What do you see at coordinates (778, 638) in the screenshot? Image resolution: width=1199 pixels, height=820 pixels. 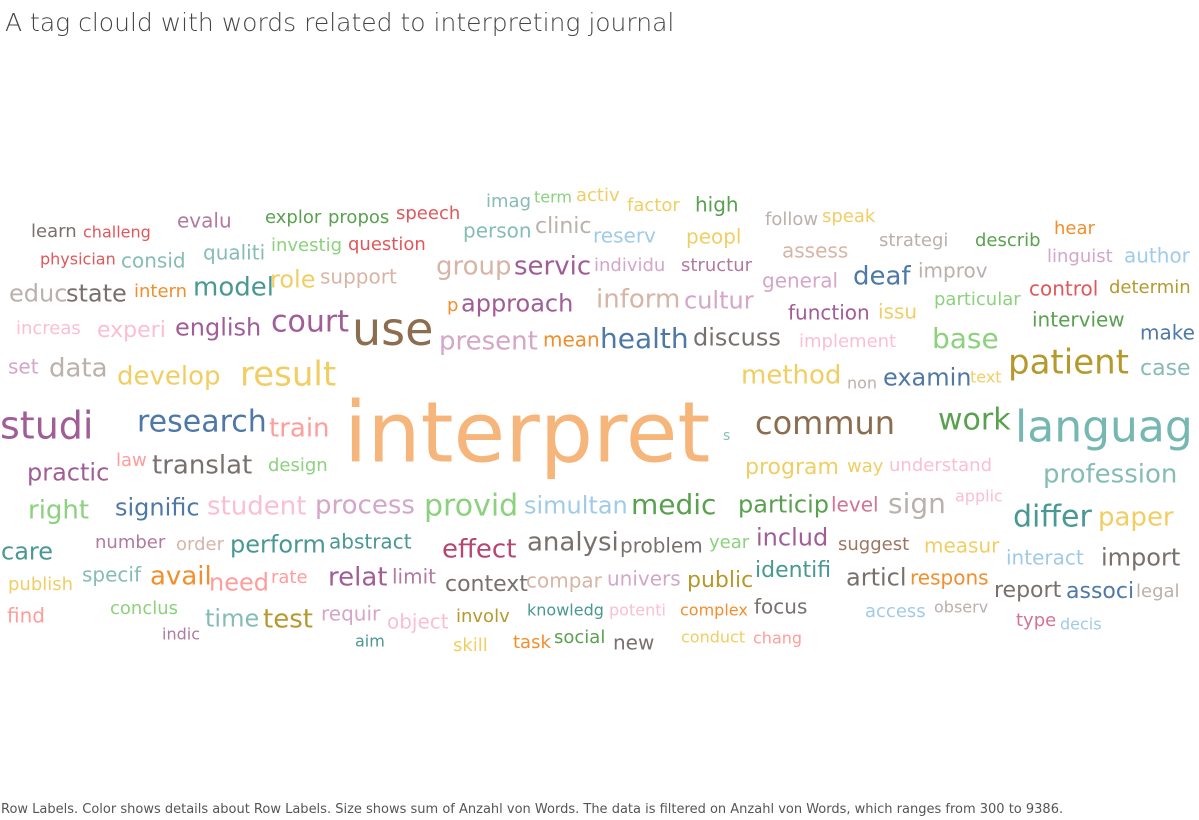 I see `word-chang: chang` at bounding box center [778, 638].